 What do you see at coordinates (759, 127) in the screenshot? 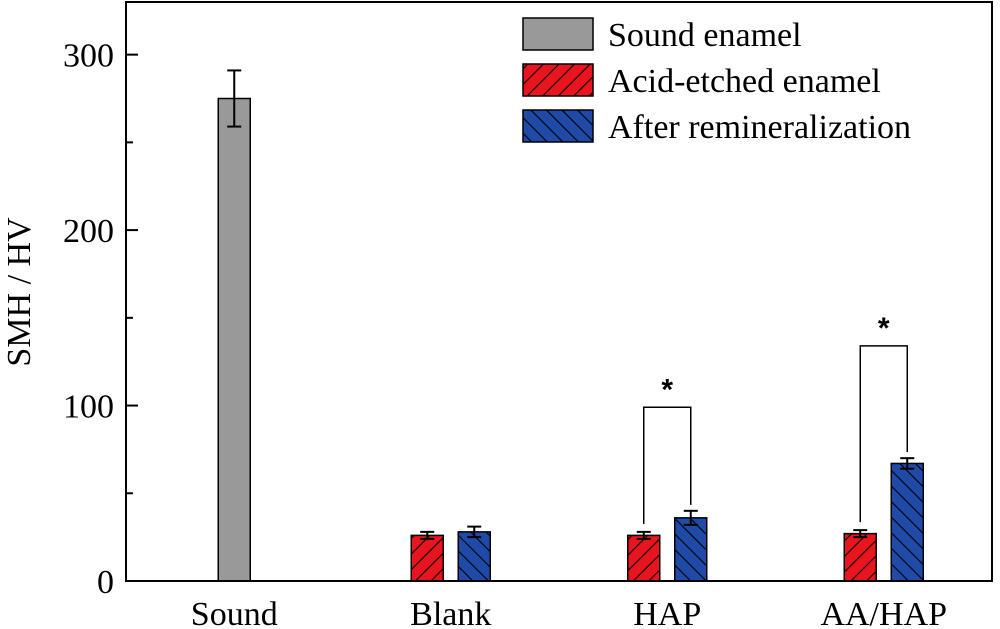
I see `legend-label: After remineralization` at bounding box center [759, 127].